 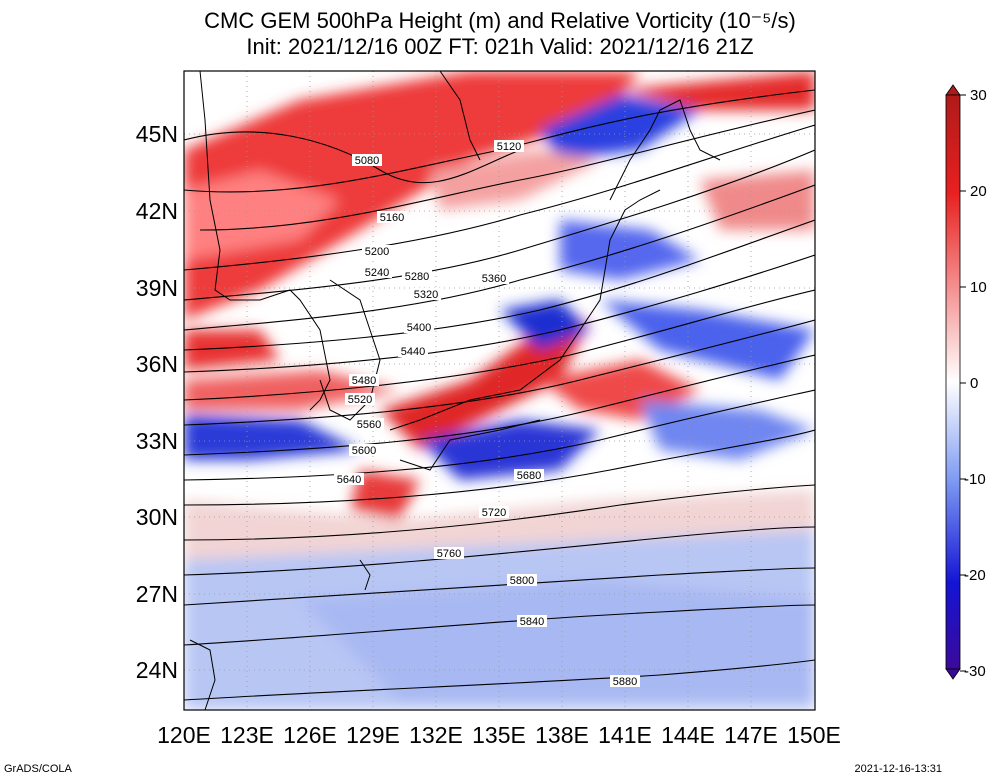 I want to click on svg-text: 5240, so click(x=377, y=273).